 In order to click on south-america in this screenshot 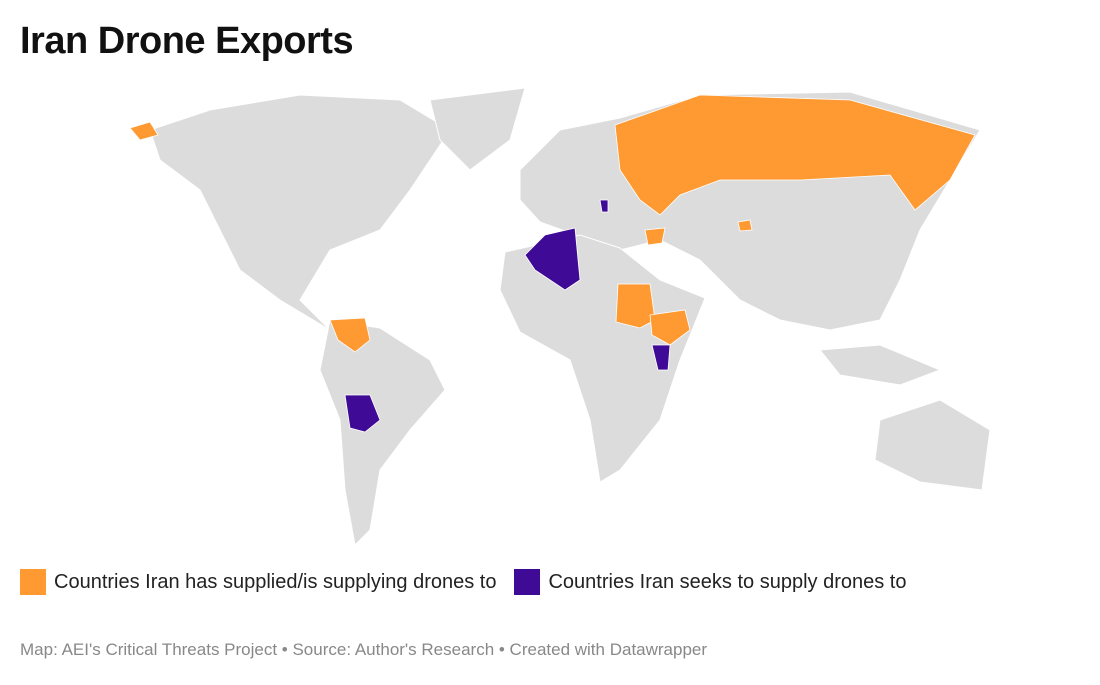, I will do `click(382, 433)`.